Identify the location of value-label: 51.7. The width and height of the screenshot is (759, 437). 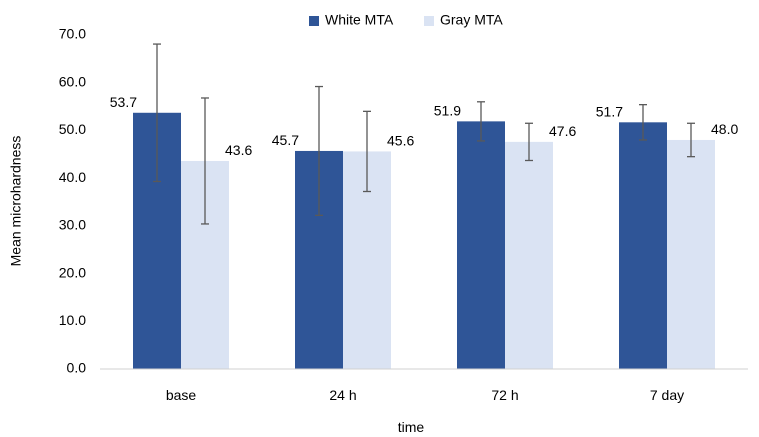
(609, 111).